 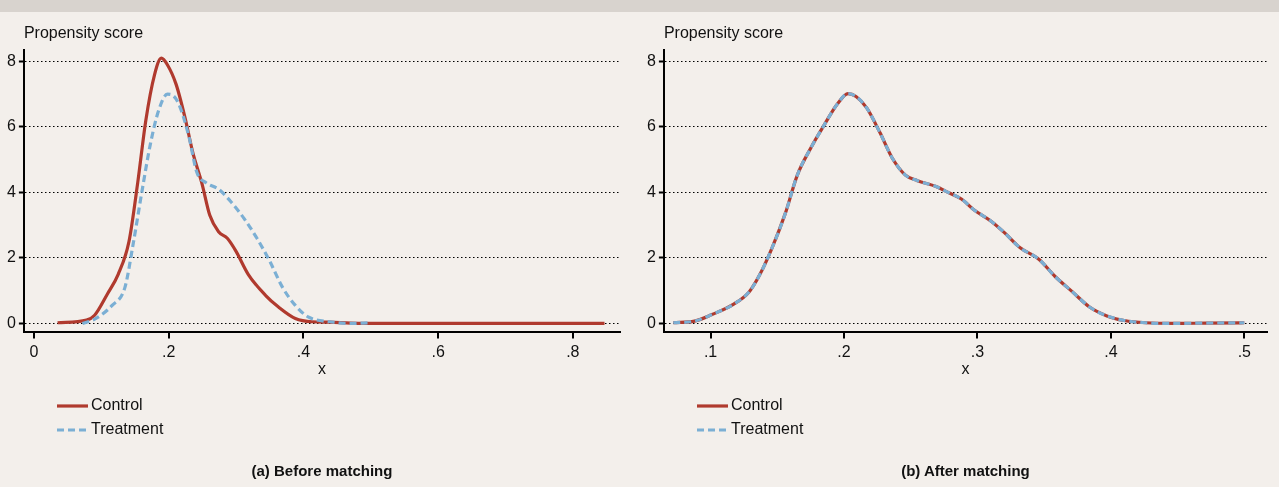 I want to click on x-tick-label: .3, so click(x=977, y=351).